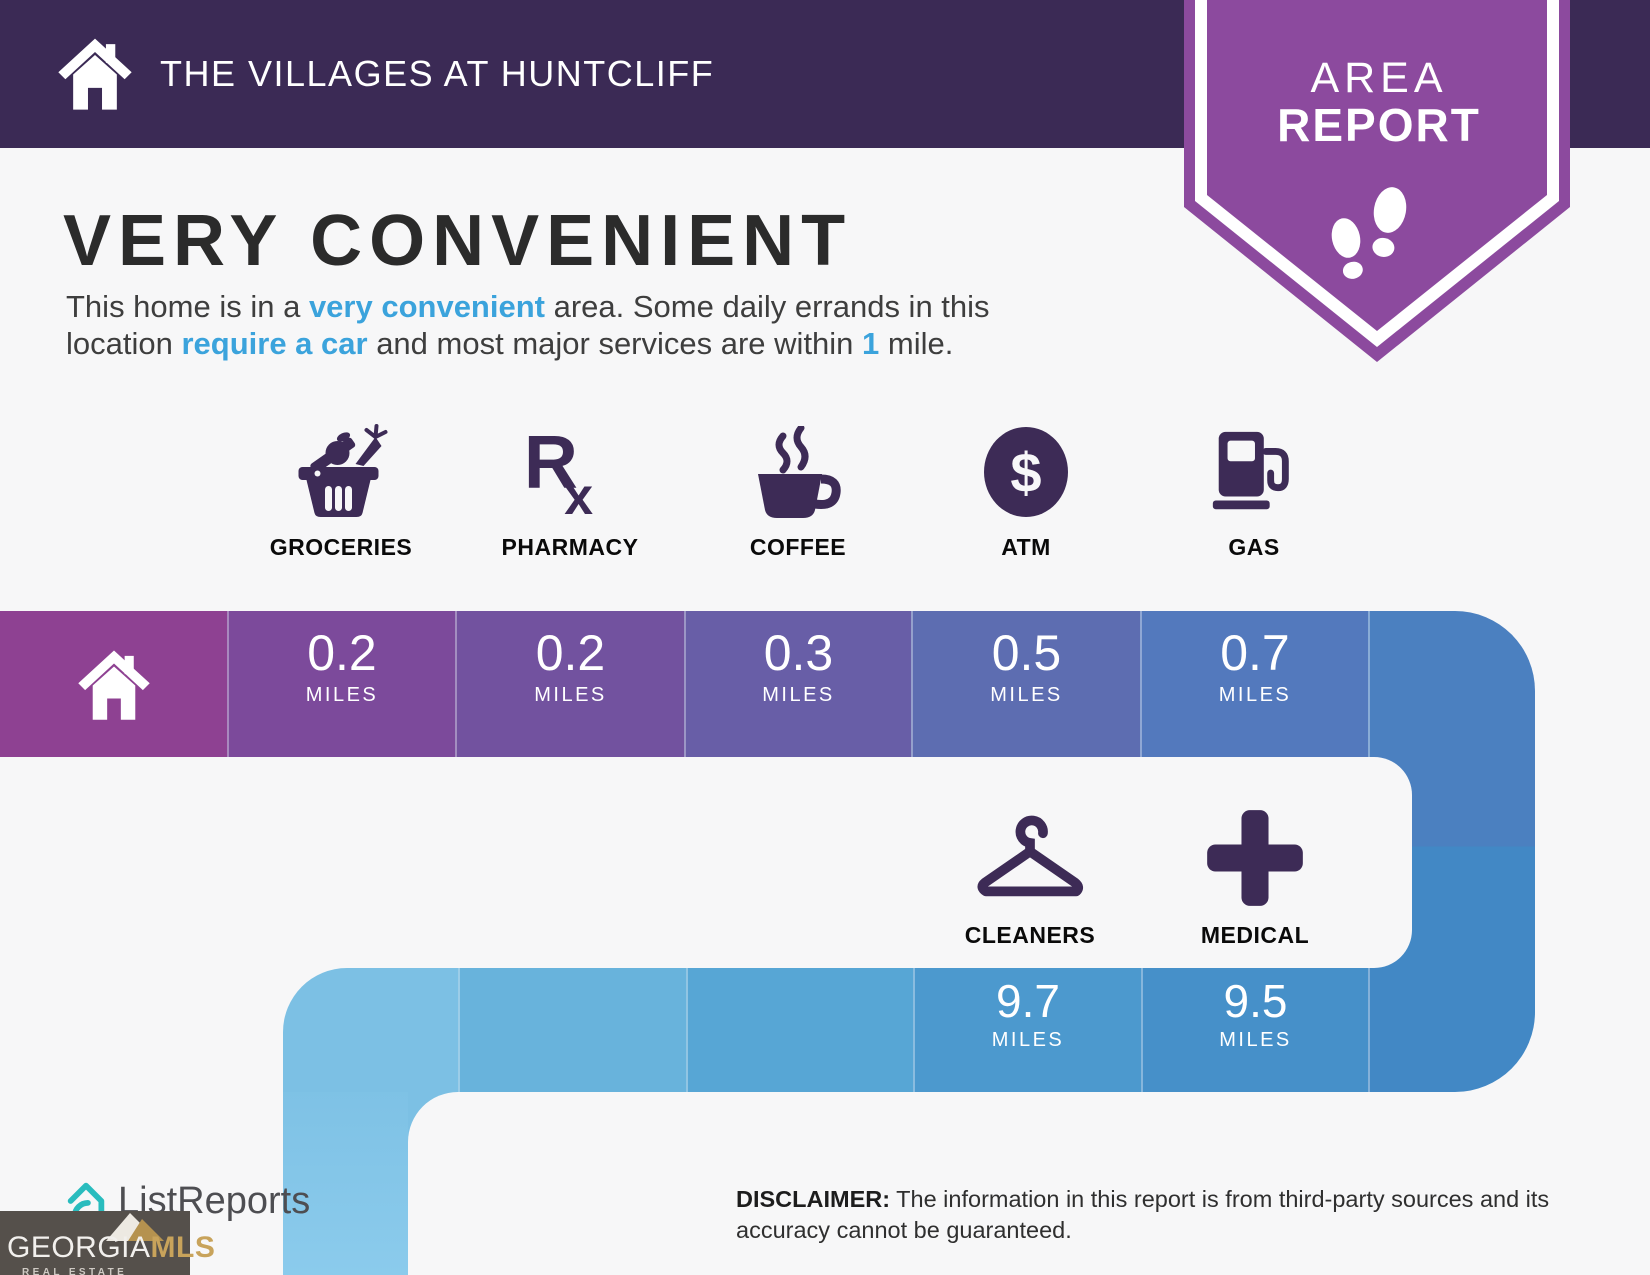 Image resolution: width=1650 pixels, height=1275 pixels. Describe the element at coordinates (458, 241) in the screenshot. I see `page-title: VERY CONVENIENT` at that location.